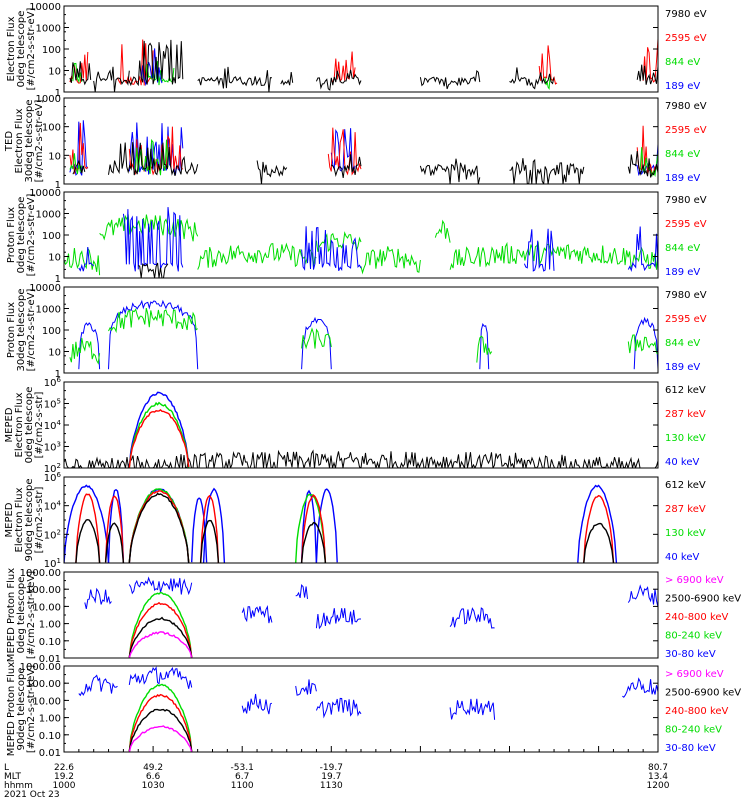 The height and width of the screenshot is (800, 750). Describe the element at coordinates (52, 447) in the screenshot. I see `y-tick-label: 10³` at that location.